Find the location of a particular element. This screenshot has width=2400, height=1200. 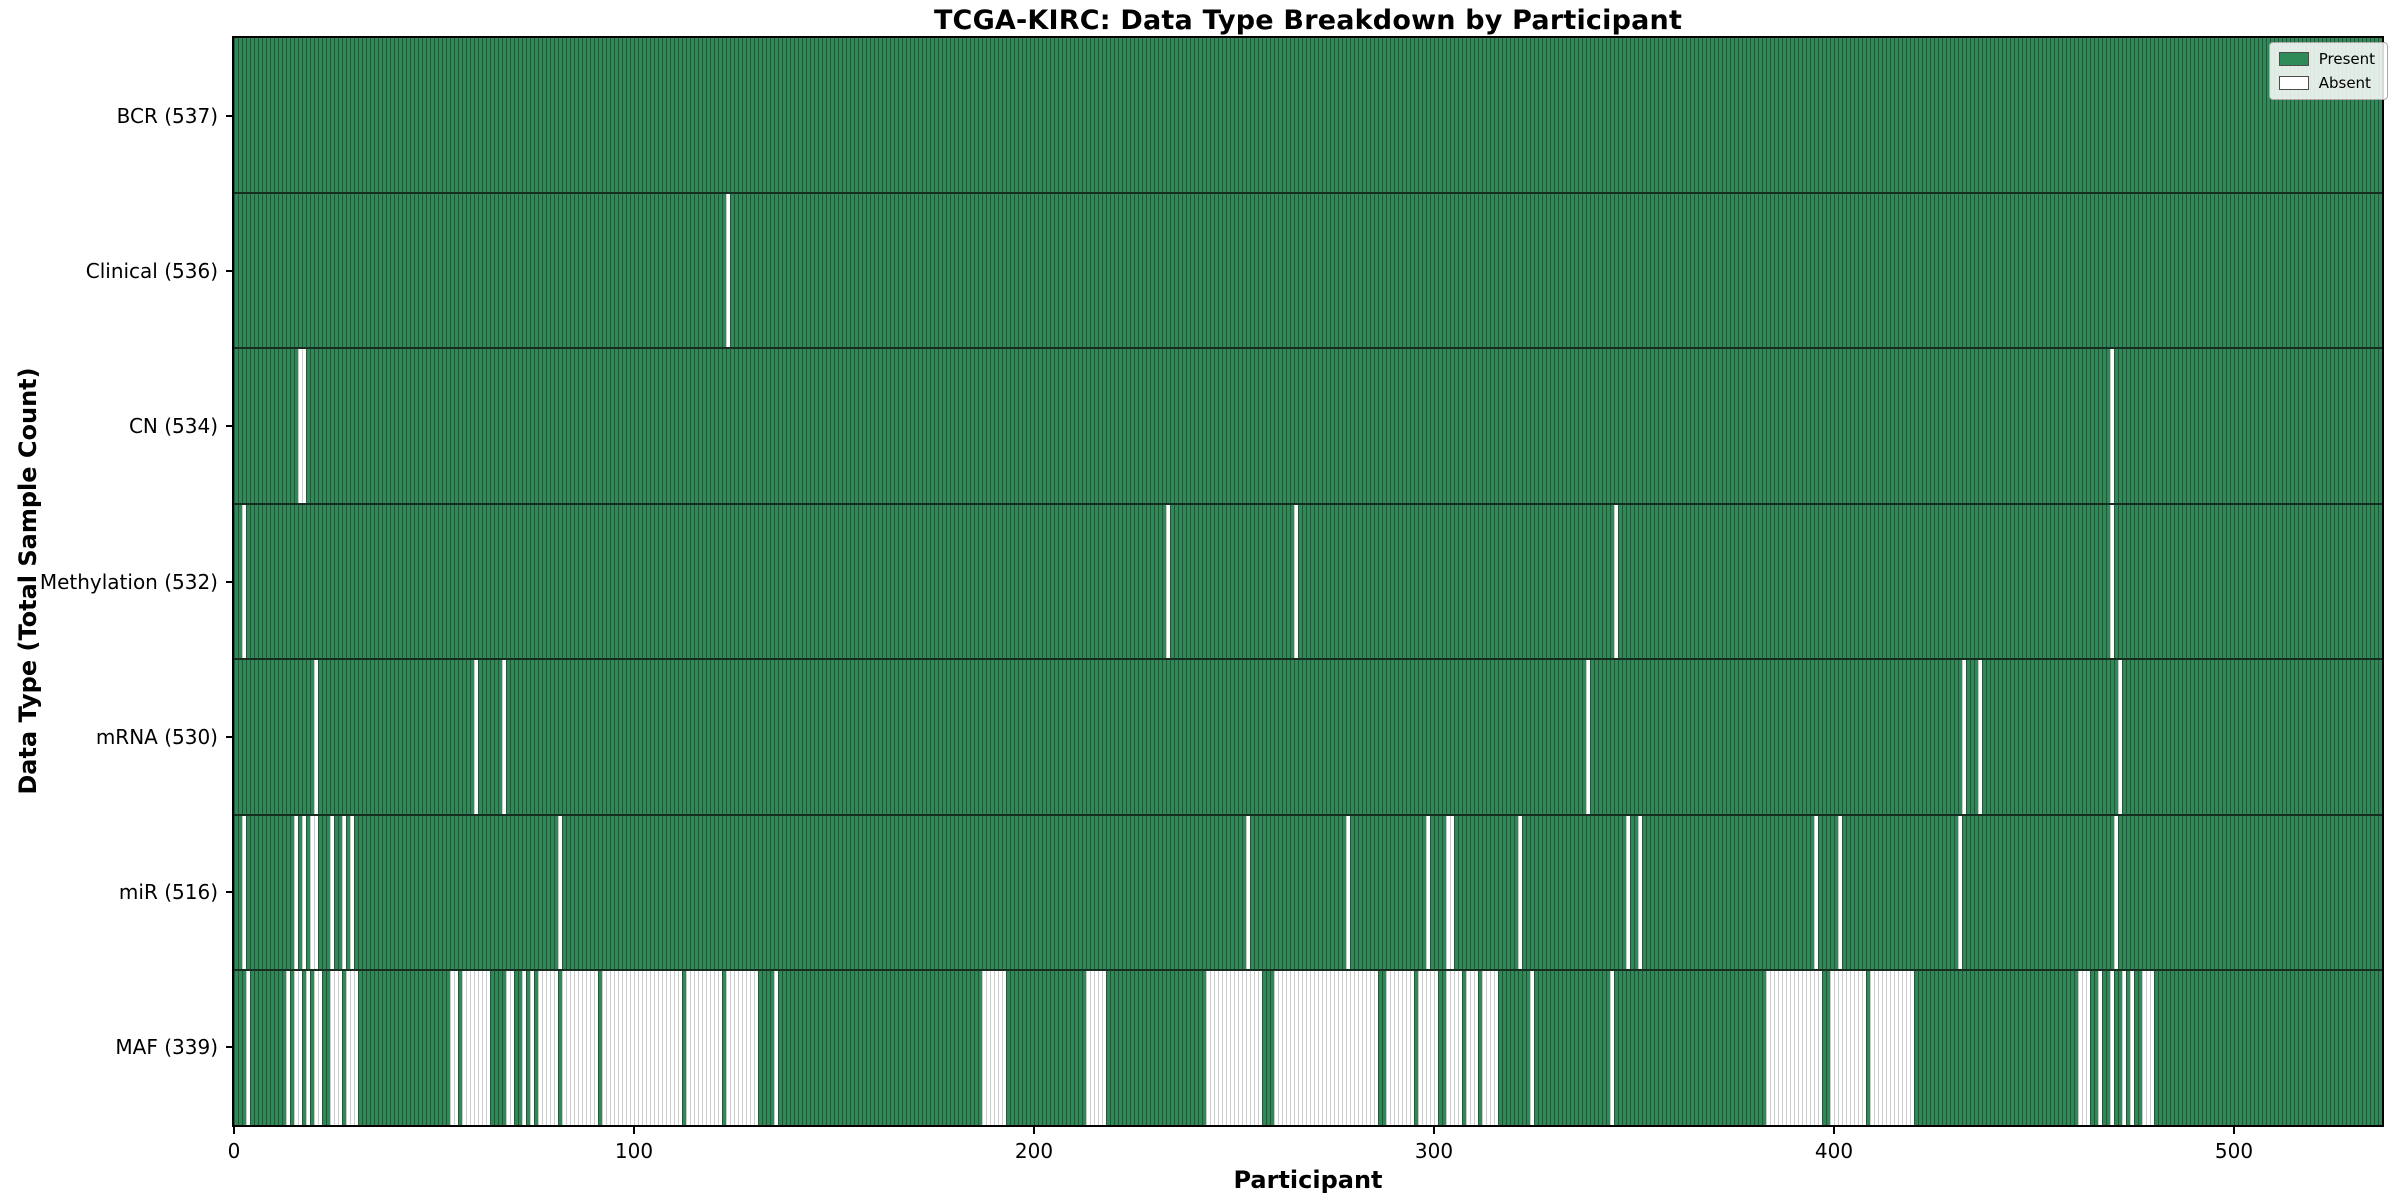

y-tick-label-mir: miR (516) is located at coordinates (168, 892).